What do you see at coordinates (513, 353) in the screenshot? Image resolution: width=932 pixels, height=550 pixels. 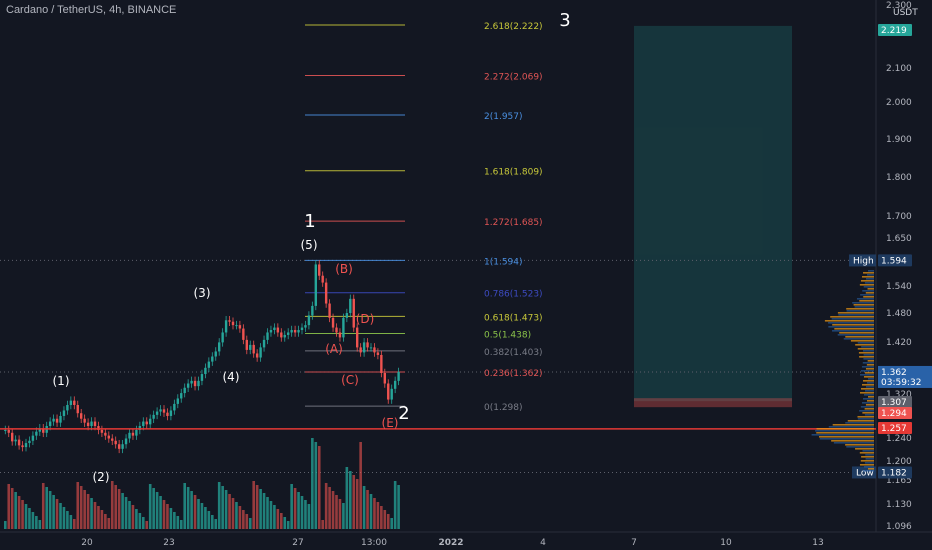 I see `fib-label: 0.382(1.403)` at bounding box center [513, 353].